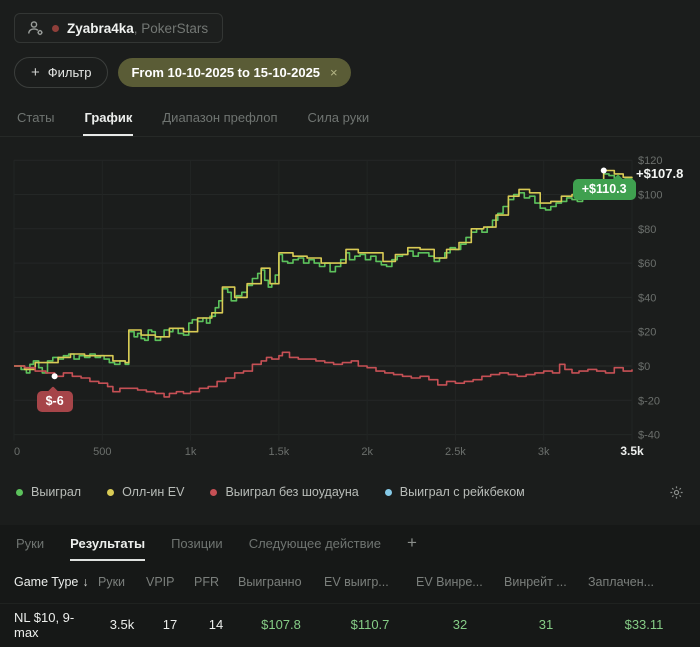 Image resolution: width=700 pixels, height=647 pixels. I want to click on player-site: , PokerStars, so click(171, 28).